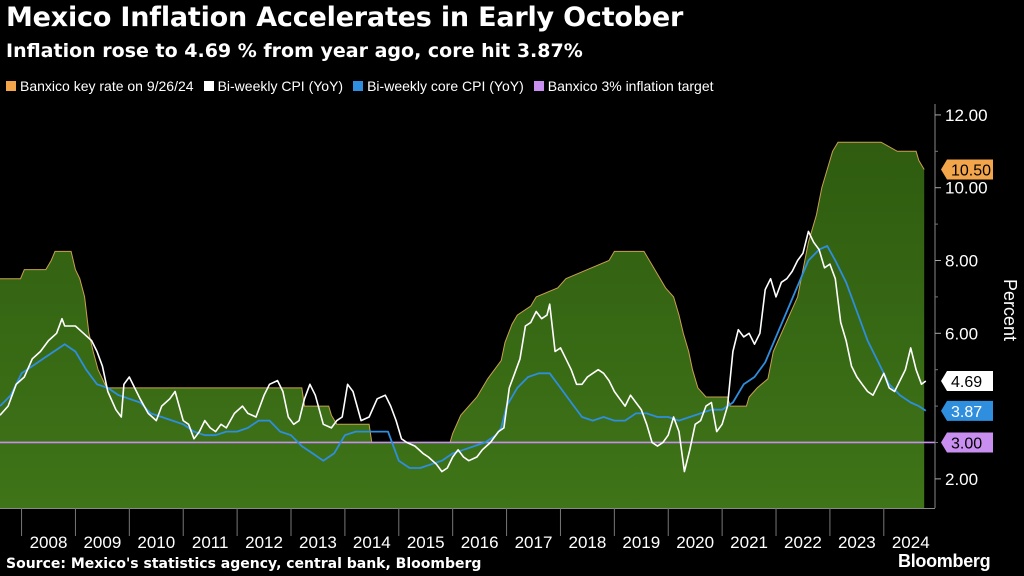 The height and width of the screenshot is (576, 1024). Describe the element at coordinates (11, 86) in the screenshot. I see `legend-swatch-key-rate` at that location.